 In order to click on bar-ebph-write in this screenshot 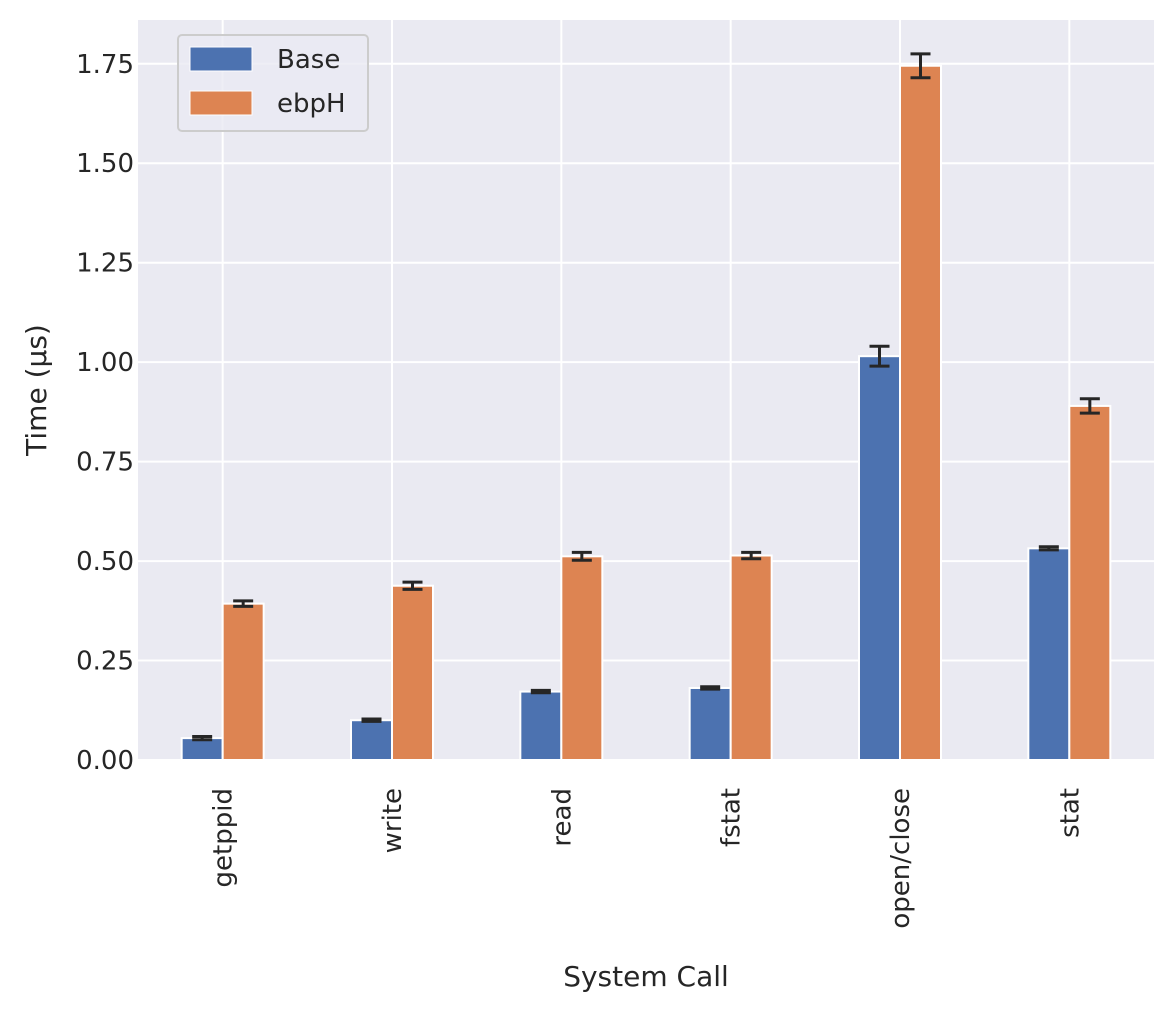, I will do `click(412, 673)`.